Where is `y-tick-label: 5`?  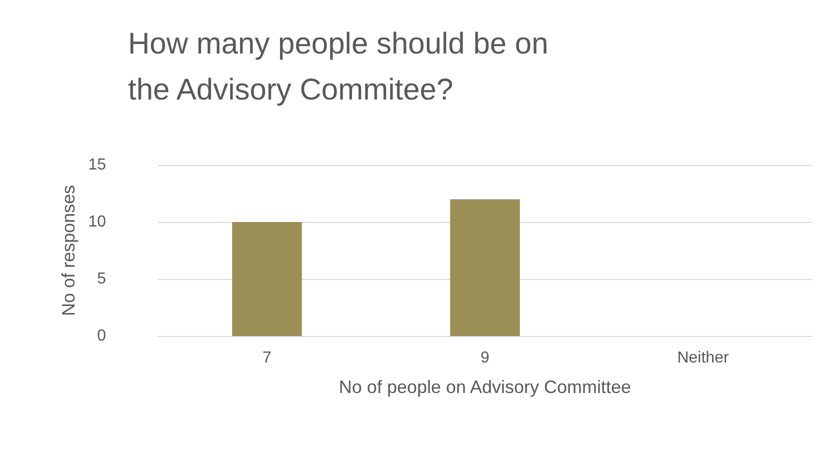 y-tick-label: 5 is located at coordinates (101, 279).